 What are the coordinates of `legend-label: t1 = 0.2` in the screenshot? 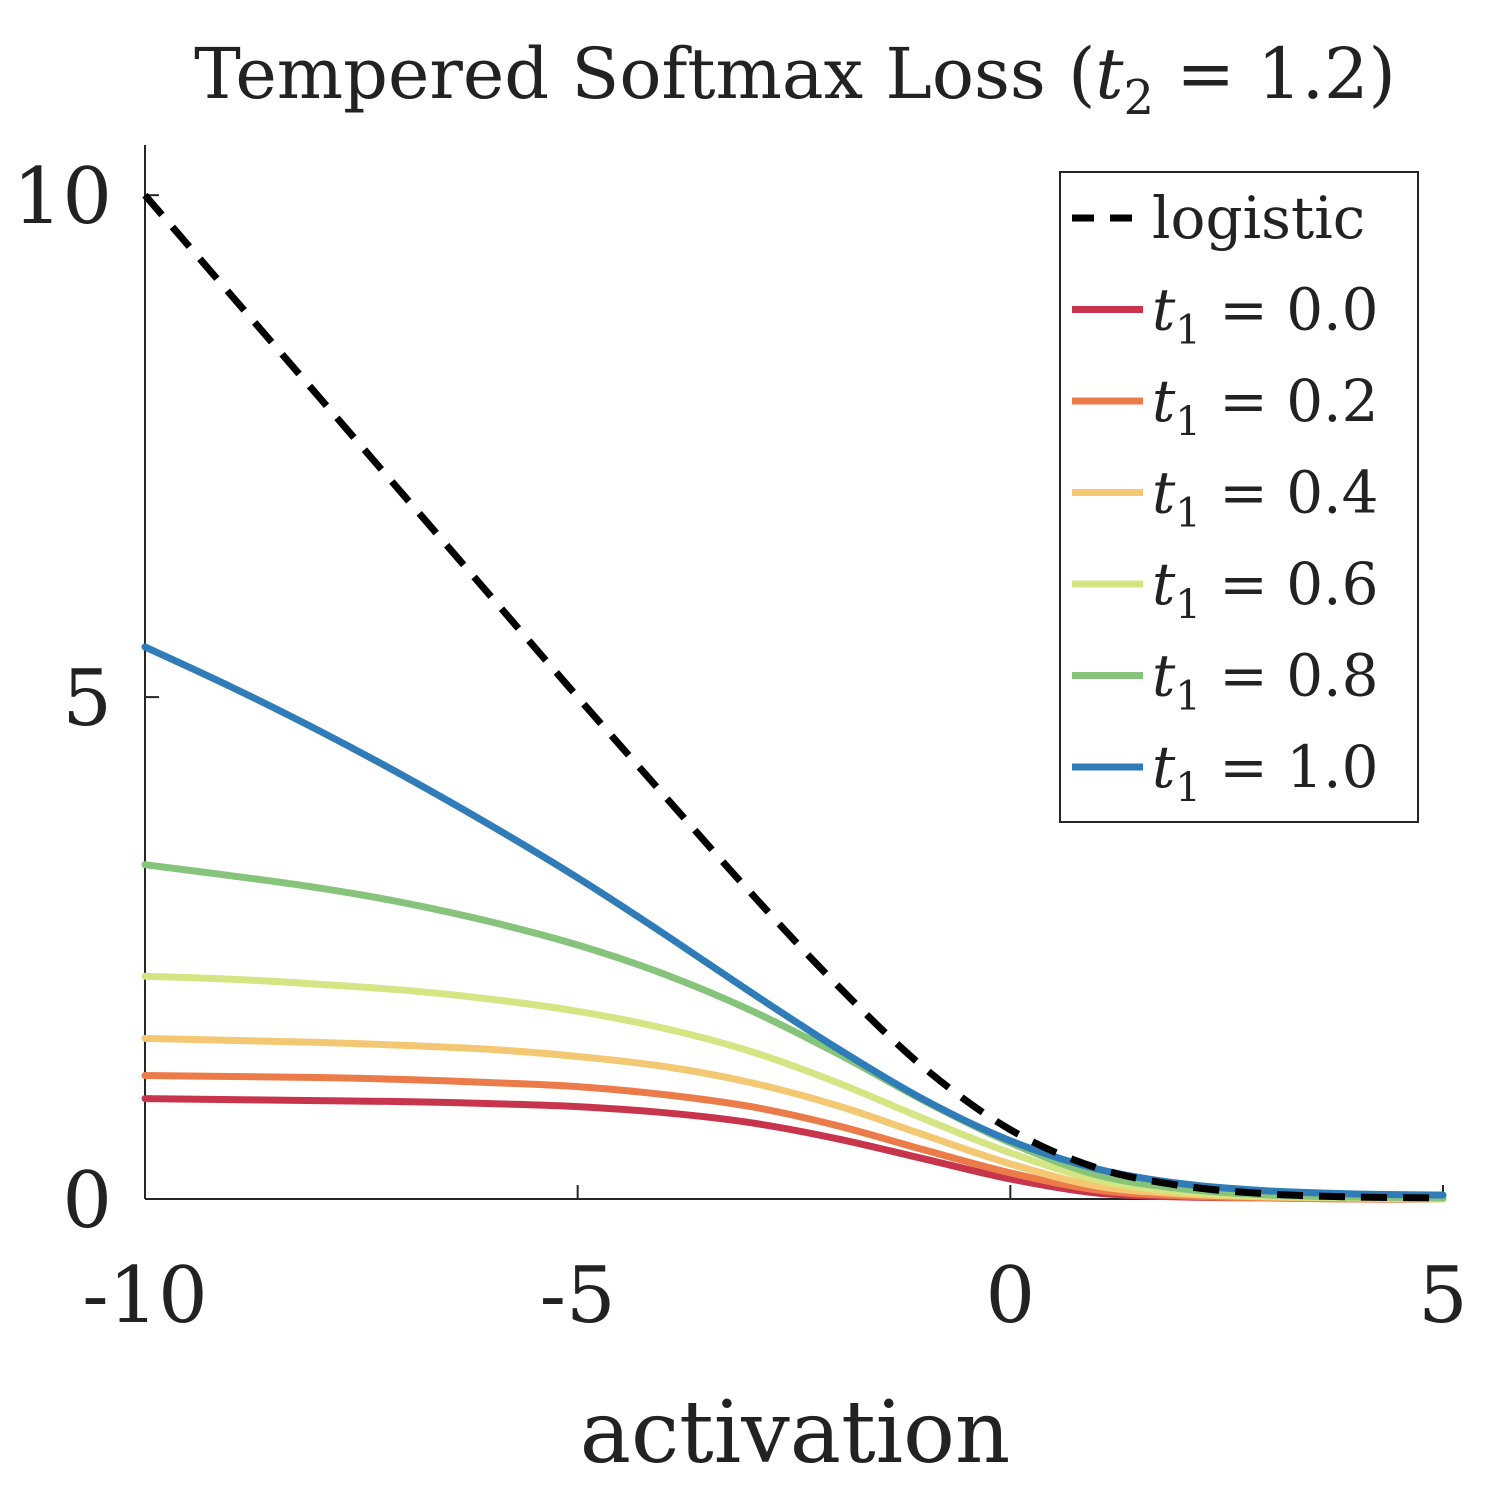 It's located at (1265, 406).